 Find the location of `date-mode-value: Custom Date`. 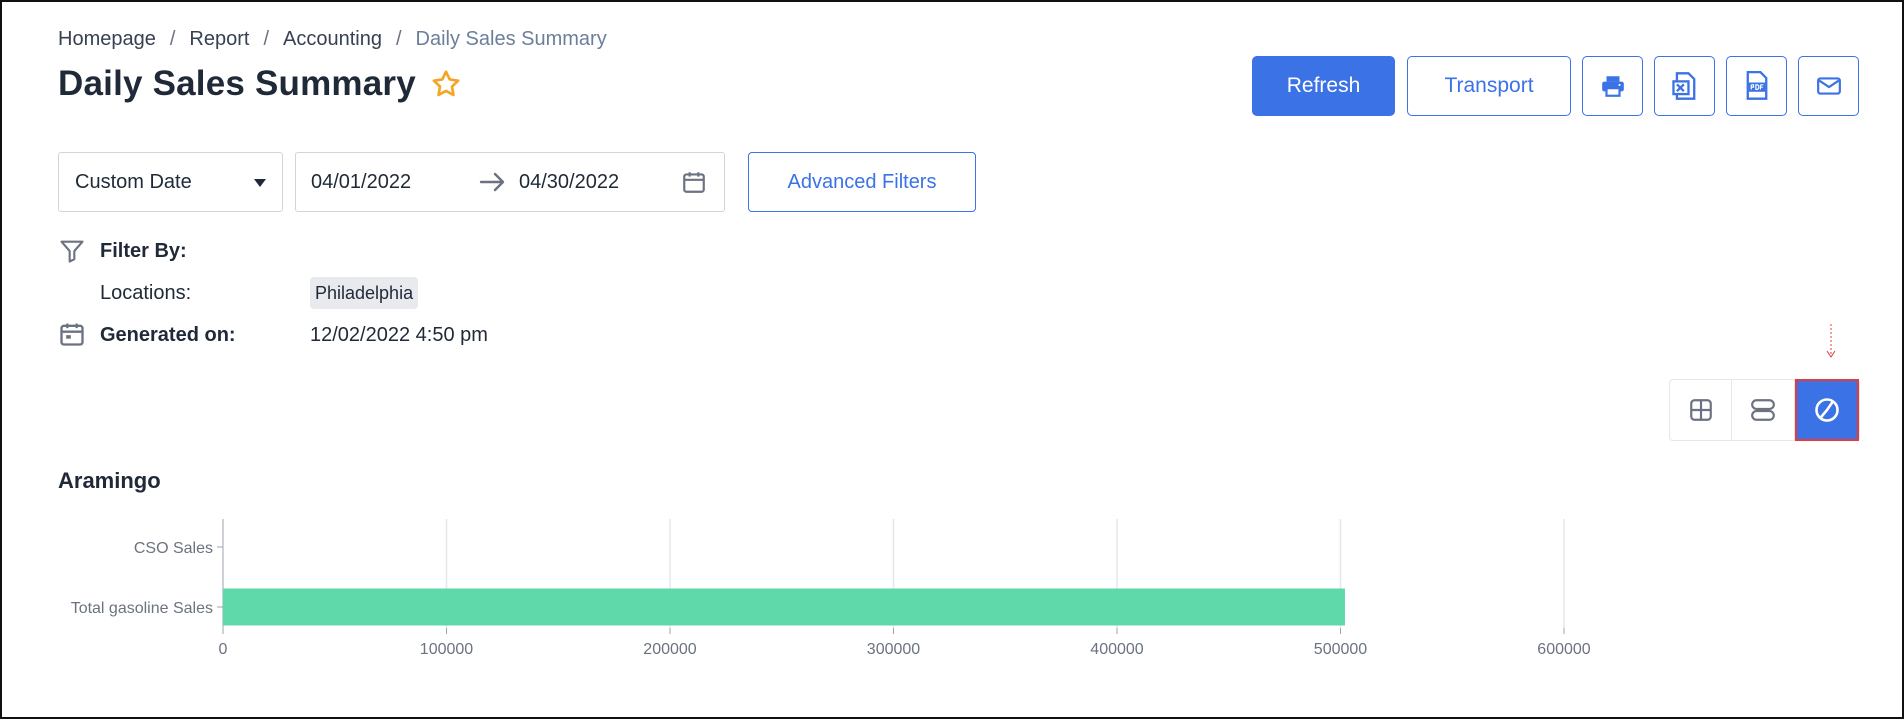

date-mode-value: Custom Date is located at coordinates (133, 181).